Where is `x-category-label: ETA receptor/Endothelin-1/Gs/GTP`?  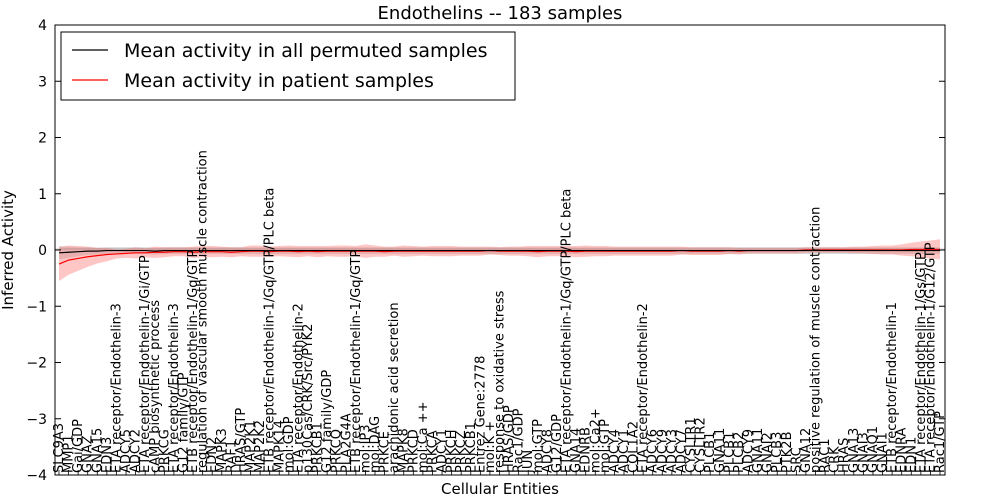 x-category-label: ETA receptor/Endothelin-1/Gs/GTP is located at coordinates (921, 362).